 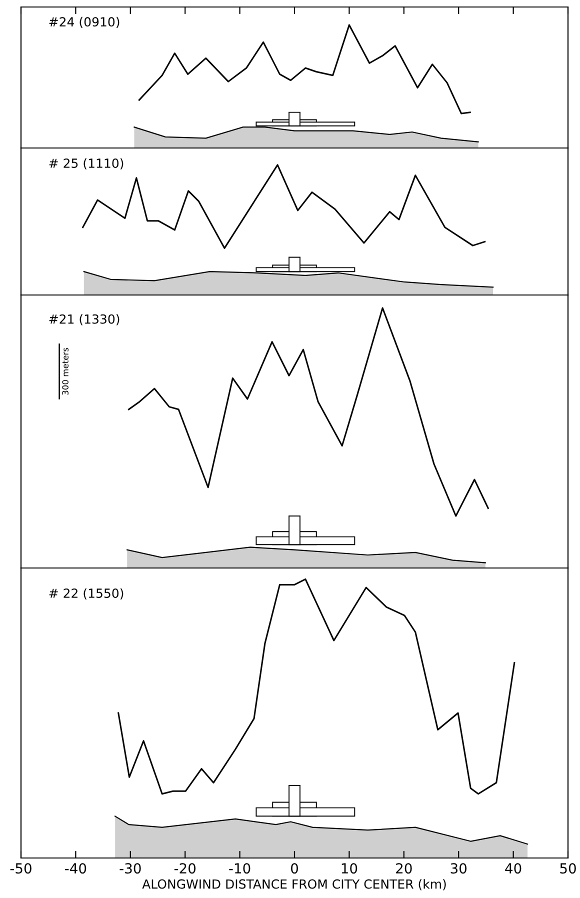 What do you see at coordinates (350, 868) in the screenshot?
I see `x-tick-label: 10` at bounding box center [350, 868].